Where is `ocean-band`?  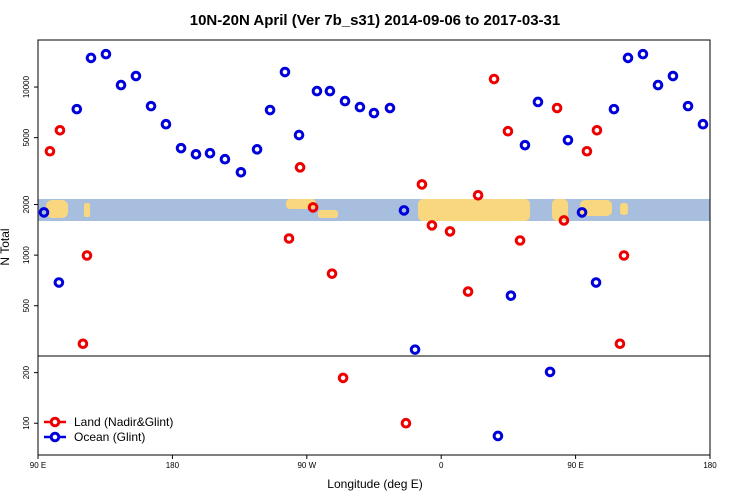
ocean-band is located at coordinates (374, 210).